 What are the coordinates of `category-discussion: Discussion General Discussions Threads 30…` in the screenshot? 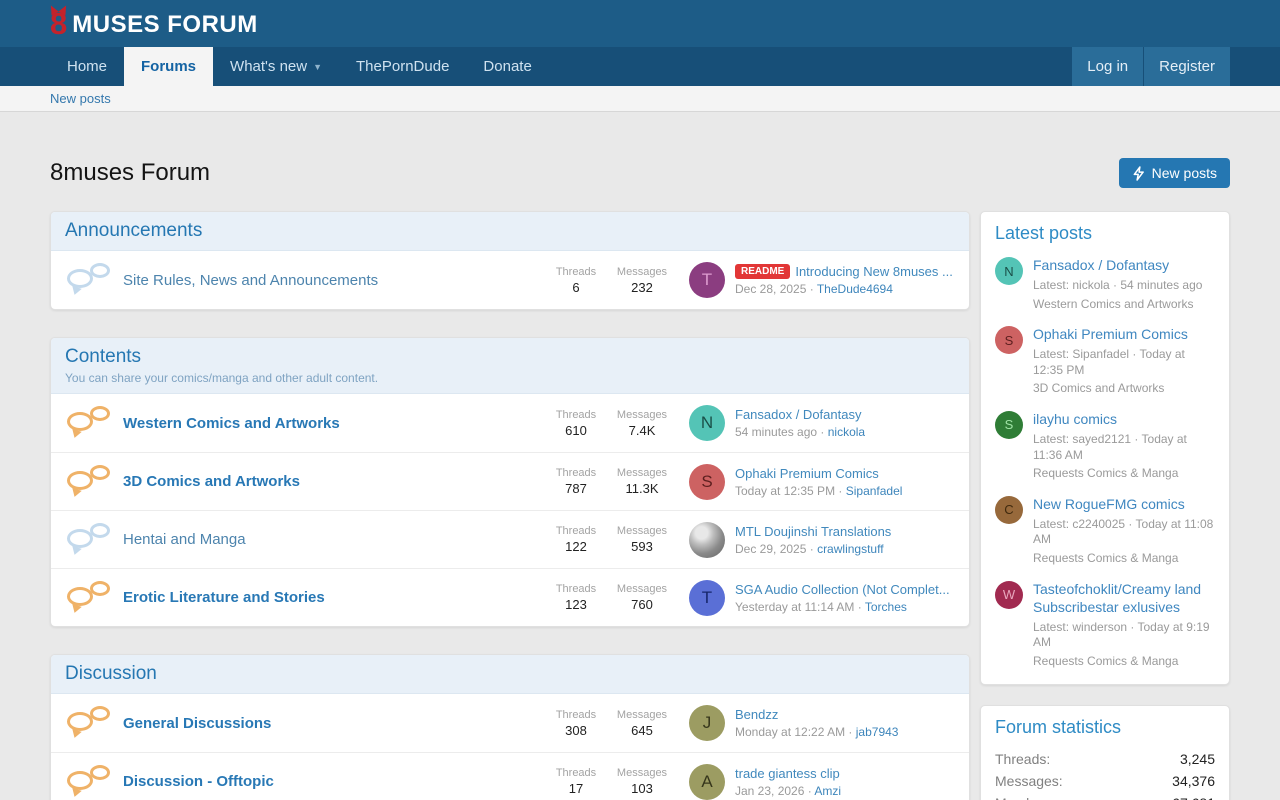 It's located at (510, 727).